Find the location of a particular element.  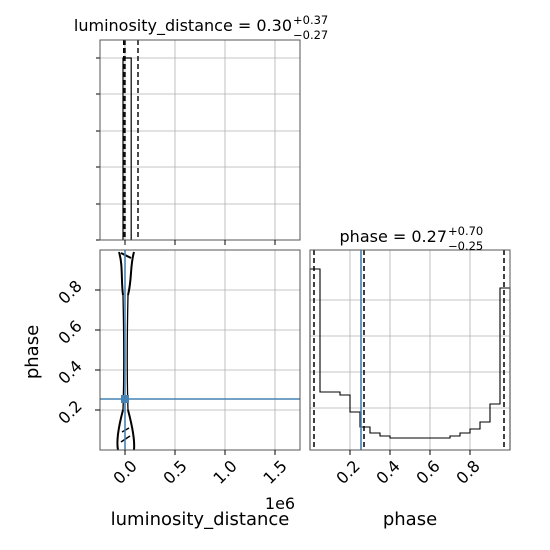

phase-marginal-frame is located at coordinates (410, 350).